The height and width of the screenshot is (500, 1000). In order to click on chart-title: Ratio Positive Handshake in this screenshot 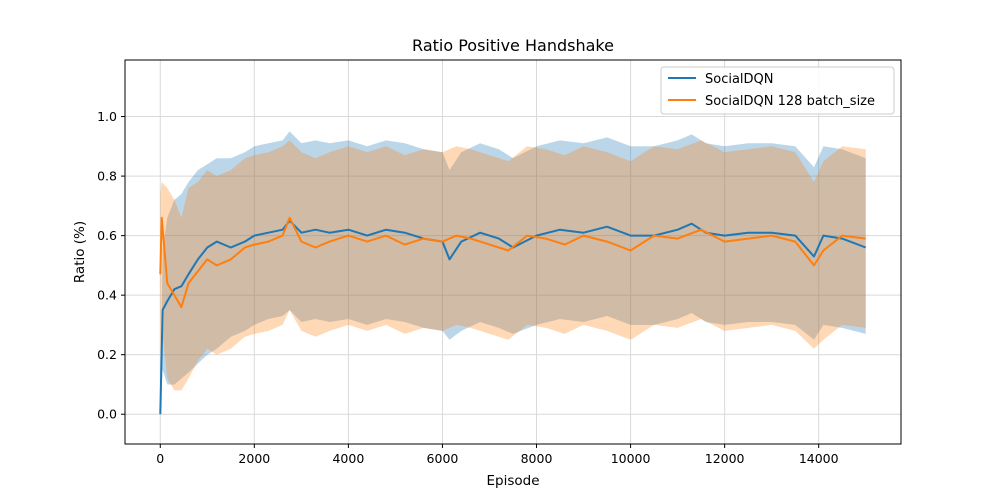, I will do `click(513, 45)`.